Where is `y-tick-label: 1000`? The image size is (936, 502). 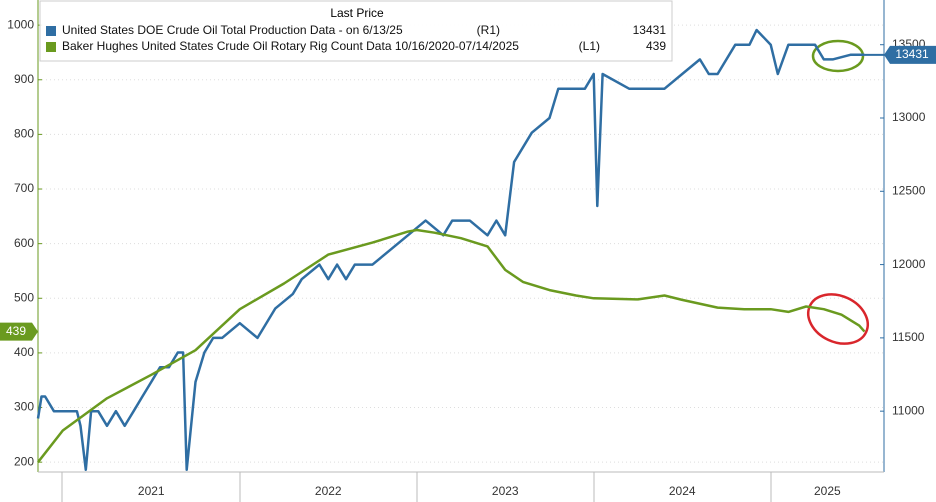
y-tick-label: 1000 is located at coordinates (20, 24).